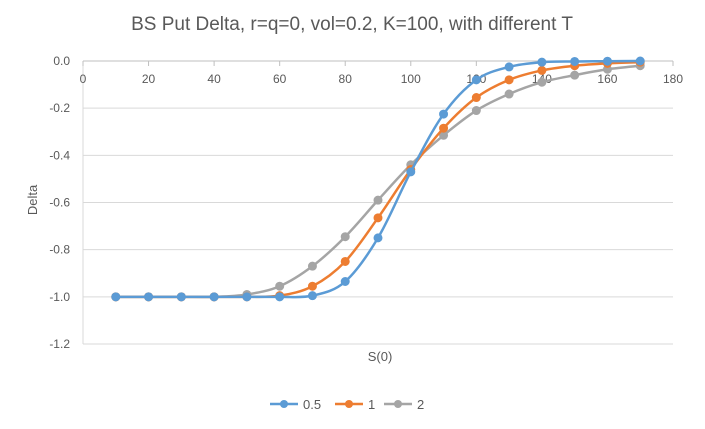 The height and width of the screenshot is (429, 705). Describe the element at coordinates (59, 297) in the screenshot. I see `y-tick-label: -1.0` at that location.